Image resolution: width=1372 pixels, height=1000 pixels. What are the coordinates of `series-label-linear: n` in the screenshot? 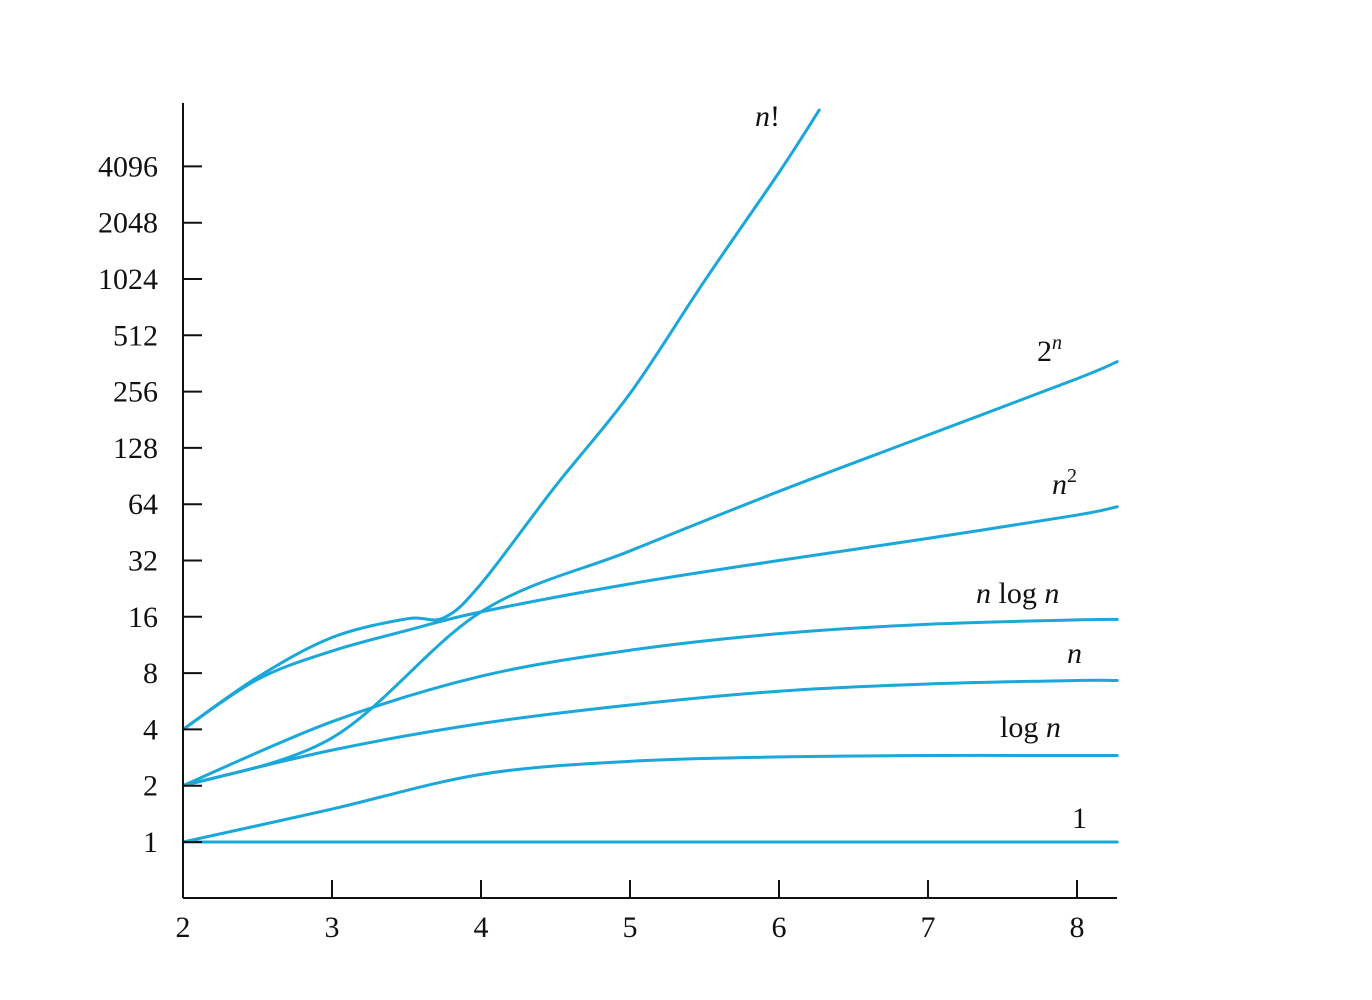 It's located at (1074, 653).